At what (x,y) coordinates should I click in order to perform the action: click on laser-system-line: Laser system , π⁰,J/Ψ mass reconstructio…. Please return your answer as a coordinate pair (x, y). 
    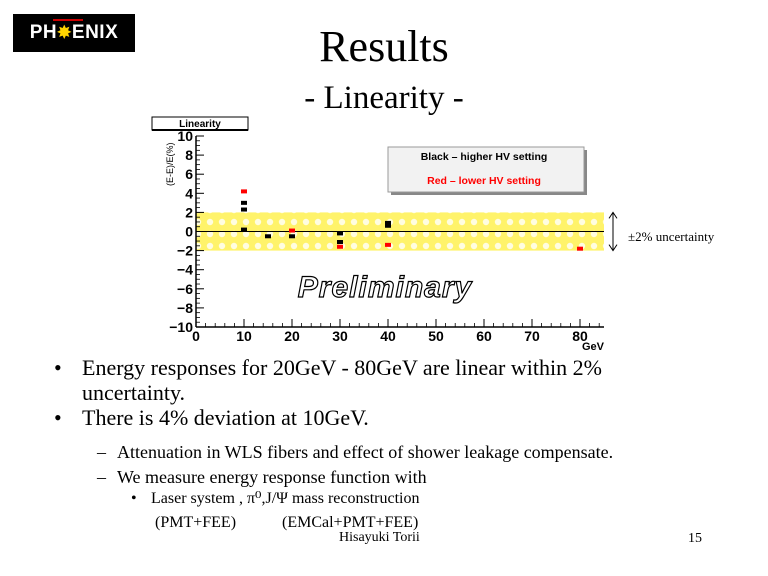
    Looking at the image, I should click on (275, 499).